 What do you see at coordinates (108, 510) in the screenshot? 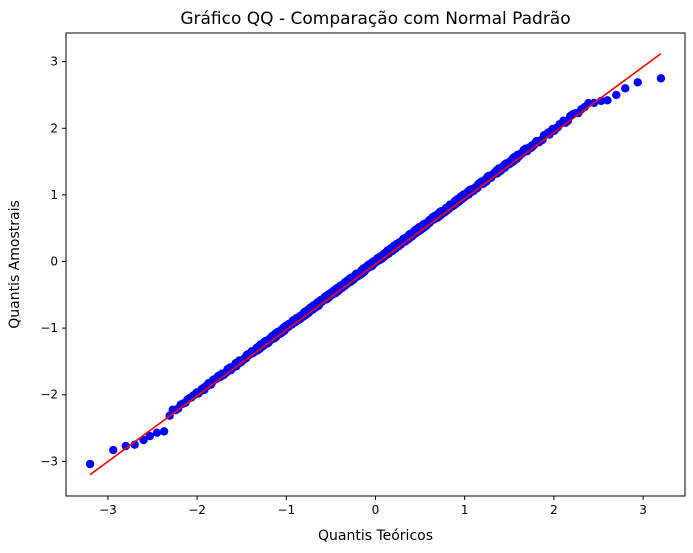
I see `x-tick-label: −3` at bounding box center [108, 510].